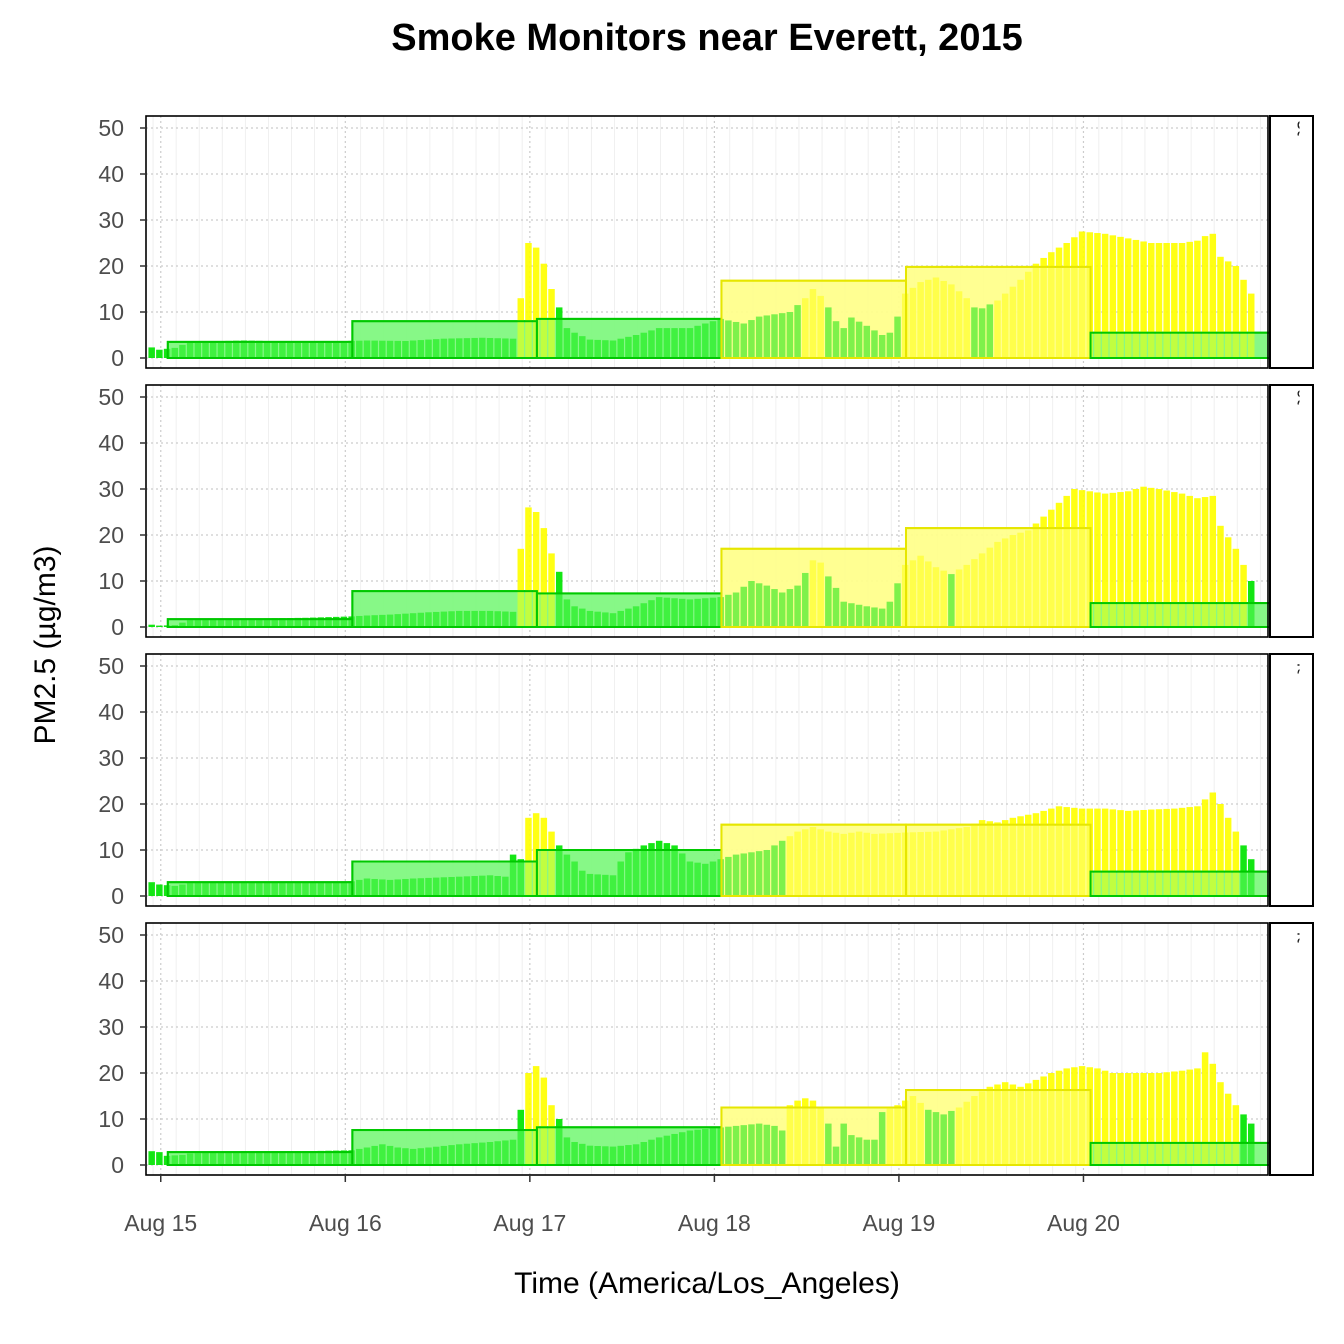 The width and height of the screenshot is (1344, 1344). I want to click on x-axis: Aug 15 Aug 16 Aug 17 Aug 18 Aug 19 Aug 20, so click(622, 1205).